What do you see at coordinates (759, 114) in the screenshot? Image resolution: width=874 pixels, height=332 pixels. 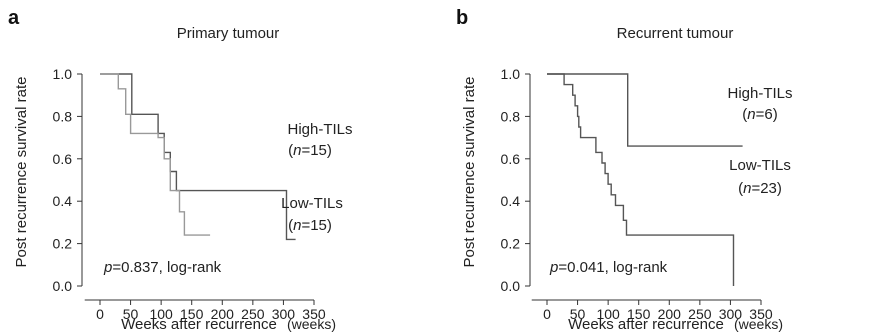 I see `panel-b-series-n-label: (n=6)` at bounding box center [759, 114].